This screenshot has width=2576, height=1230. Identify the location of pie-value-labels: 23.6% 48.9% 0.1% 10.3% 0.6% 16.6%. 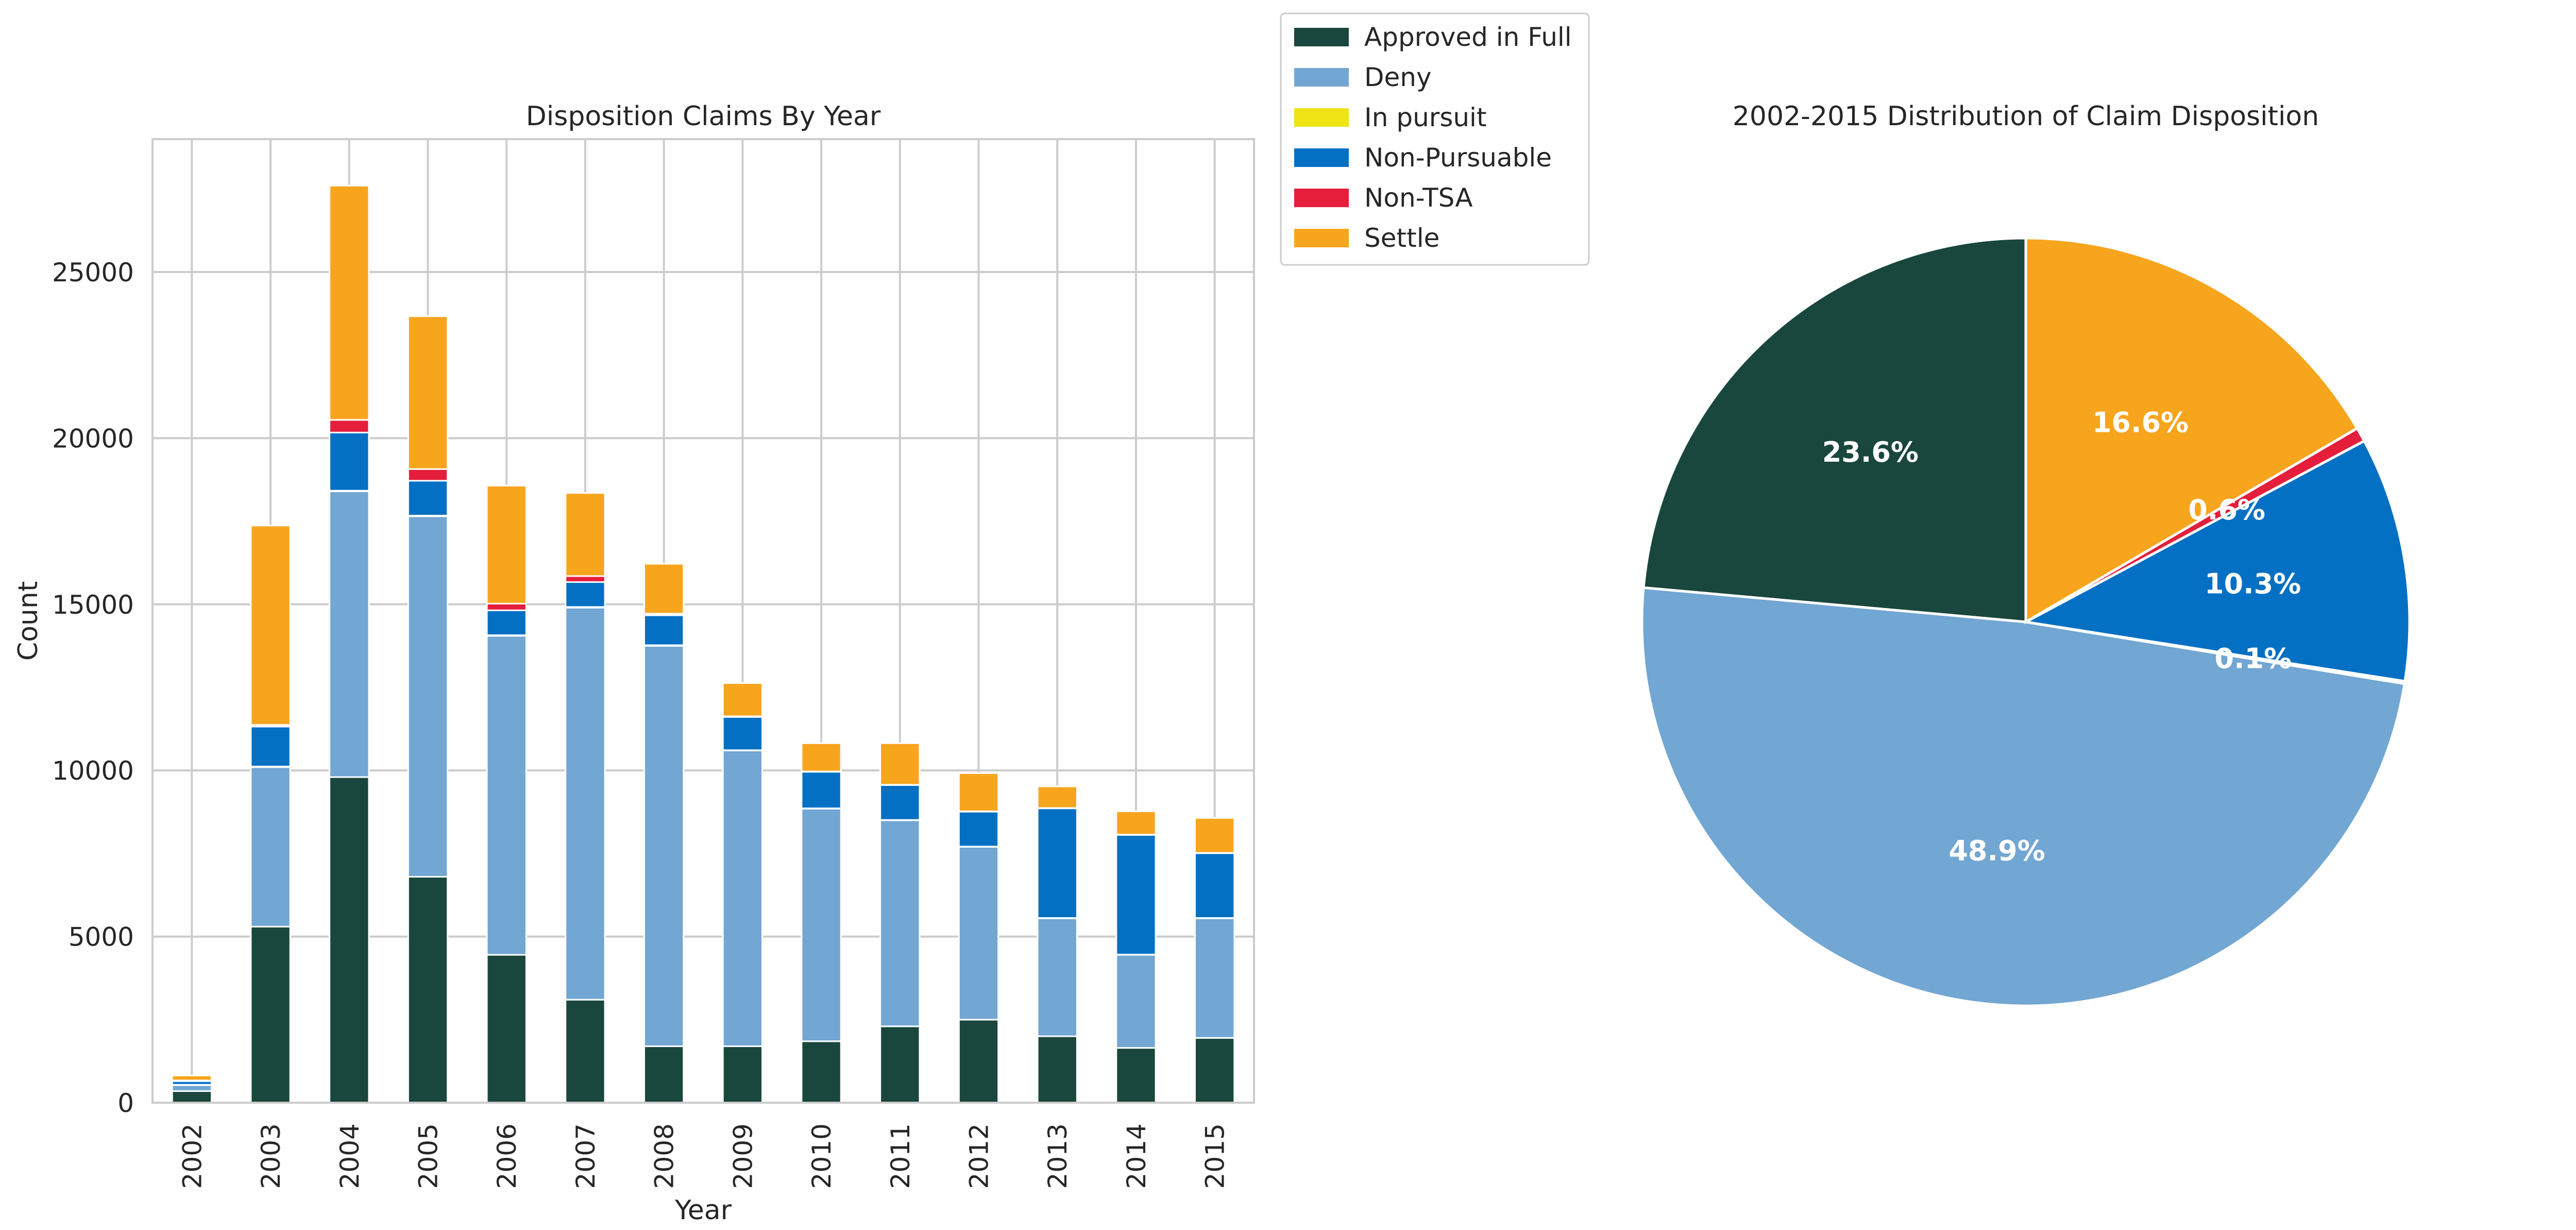
(2061, 637).